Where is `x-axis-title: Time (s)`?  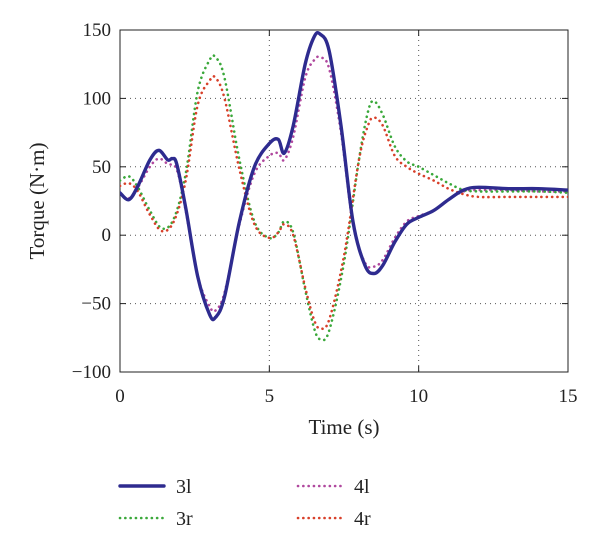 x-axis-title: Time (s) is located at coordinates (344, 427).